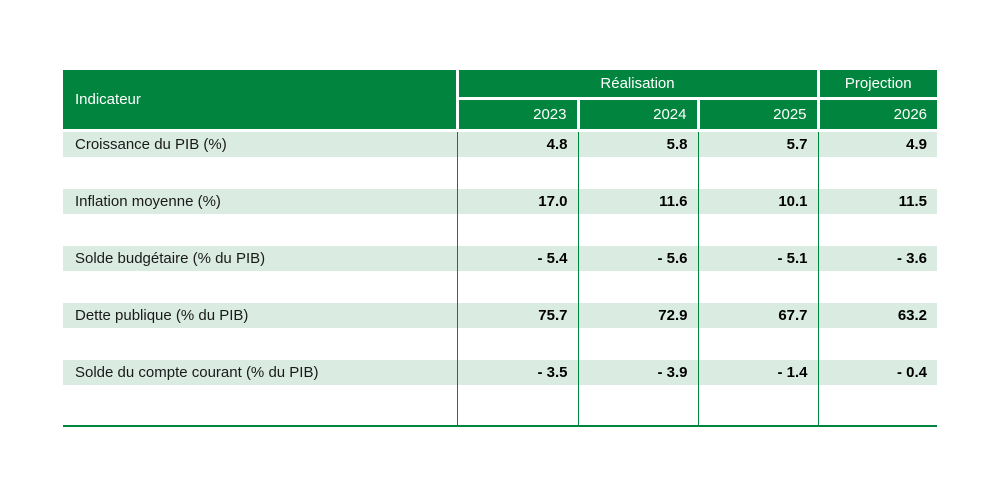 The image size is (1000, 500). What do you see at coordinates (758, 201) in the screenshot?
I see `value-cell: 10.1` at bounding box center [758, 201].